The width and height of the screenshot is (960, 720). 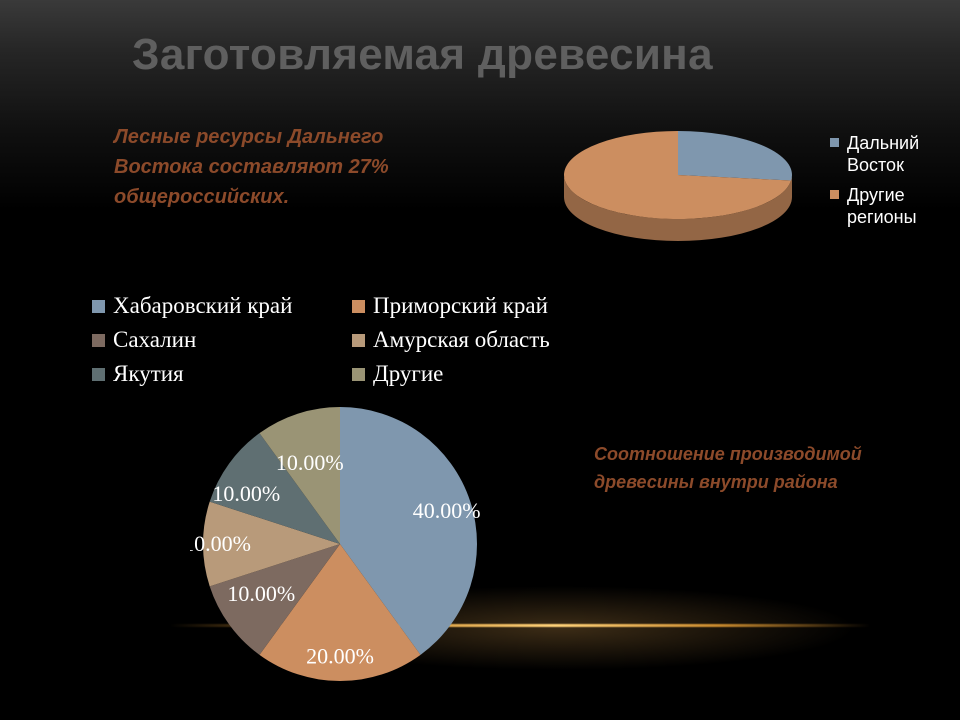 I want to click on legend-label: Хабаровский край, so click(x=203, y=305).